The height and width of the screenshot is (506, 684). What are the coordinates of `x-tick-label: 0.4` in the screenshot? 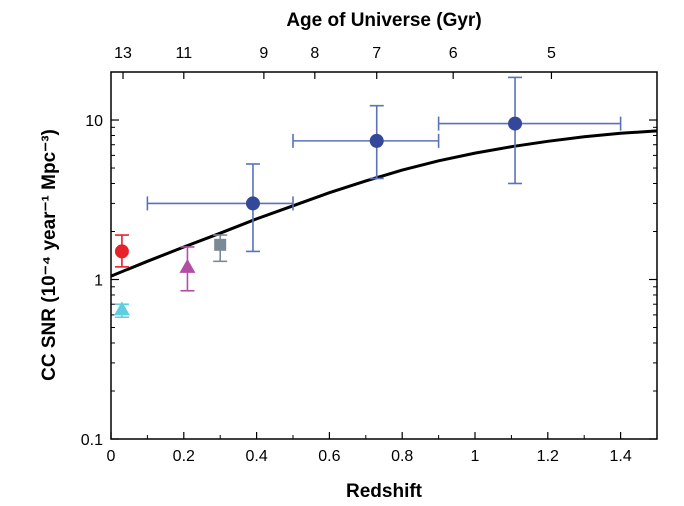 It's located at (256, 456).